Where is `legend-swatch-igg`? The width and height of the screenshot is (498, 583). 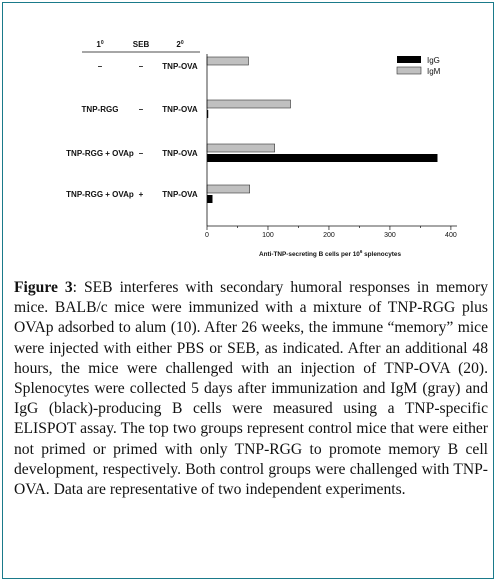 legend-swatch-igg is located at coordinates (409, 59).